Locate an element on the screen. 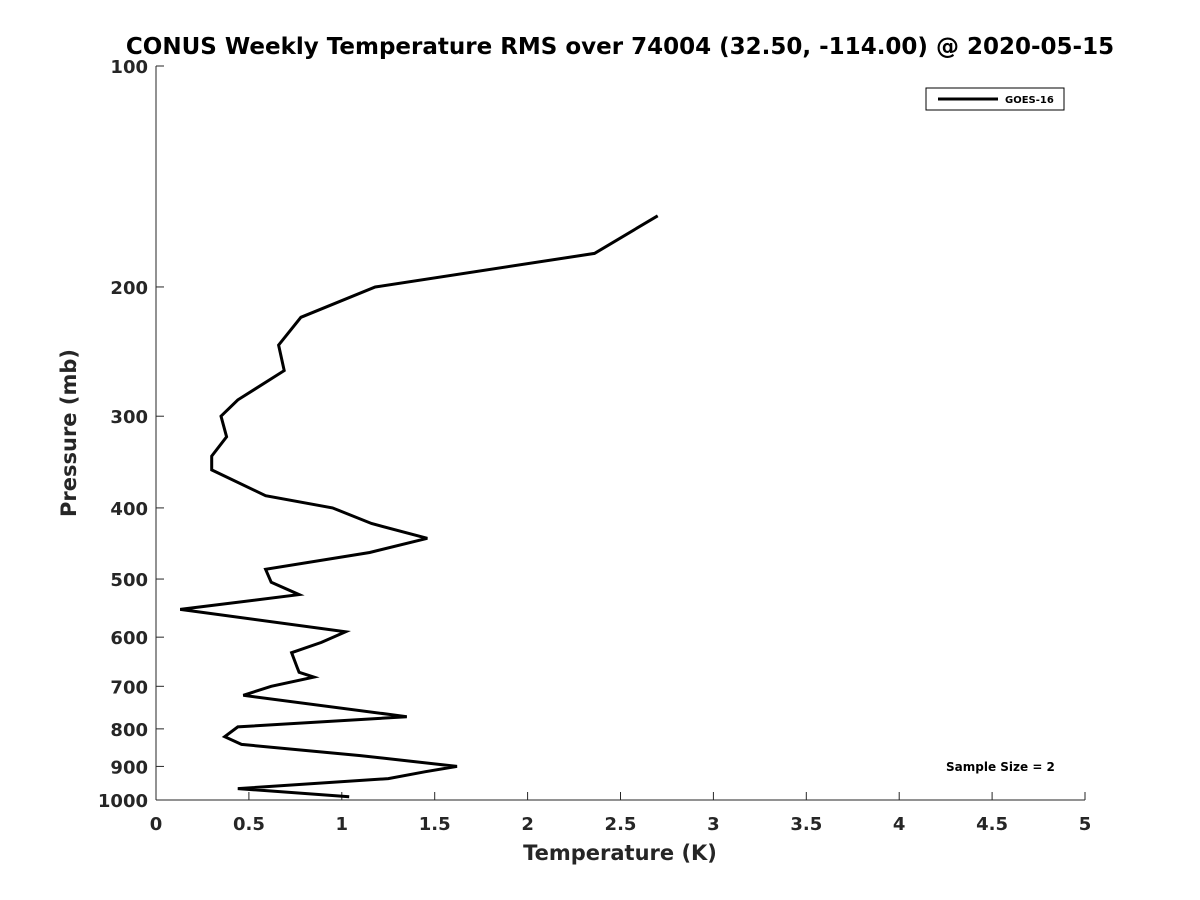  y-tick-label: 100 is located at coordinates (129, 67).